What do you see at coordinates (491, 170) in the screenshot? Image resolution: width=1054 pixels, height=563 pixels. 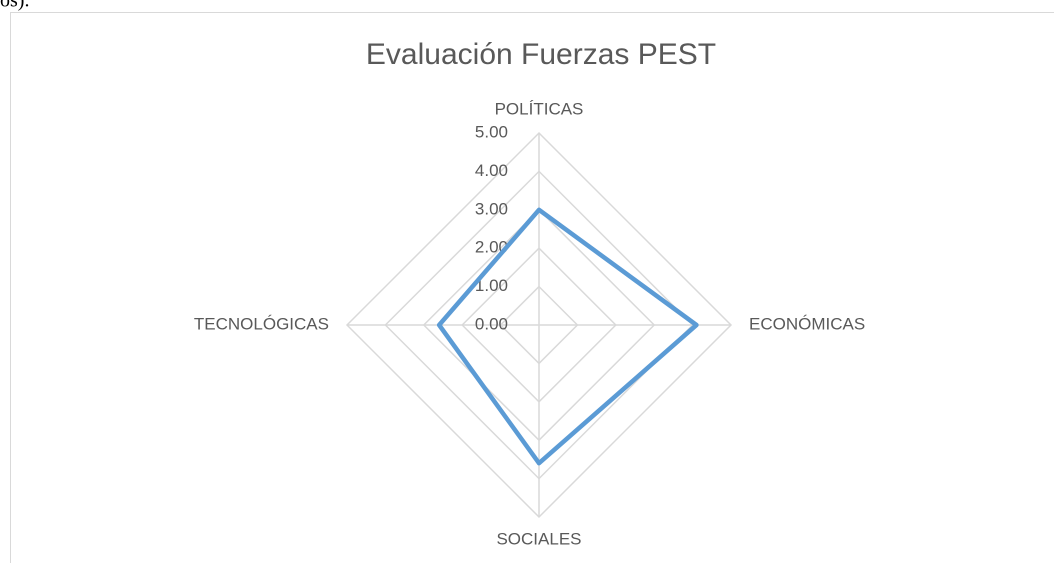 I see `r-tick-label: 4.00` at bounding box center [491, 170].